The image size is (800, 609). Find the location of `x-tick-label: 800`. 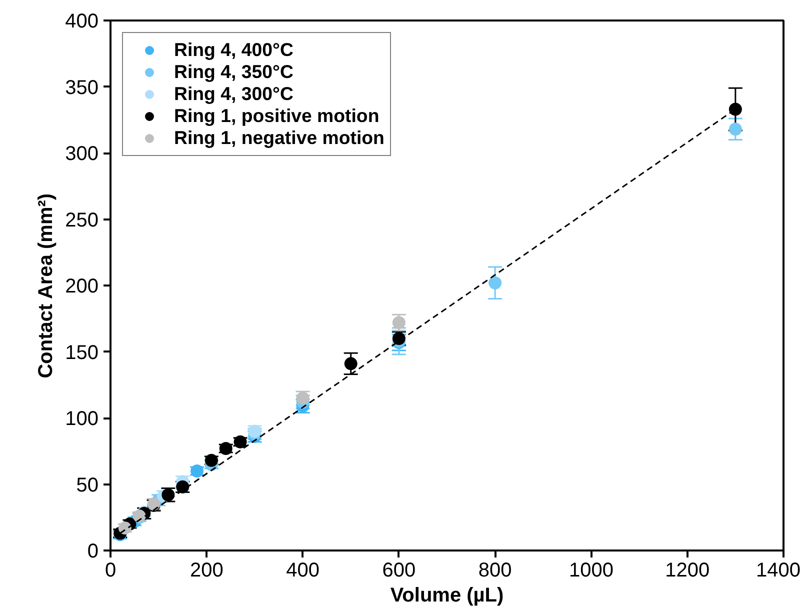

x-tick-label: 800 is located at coordinates (495, 571).